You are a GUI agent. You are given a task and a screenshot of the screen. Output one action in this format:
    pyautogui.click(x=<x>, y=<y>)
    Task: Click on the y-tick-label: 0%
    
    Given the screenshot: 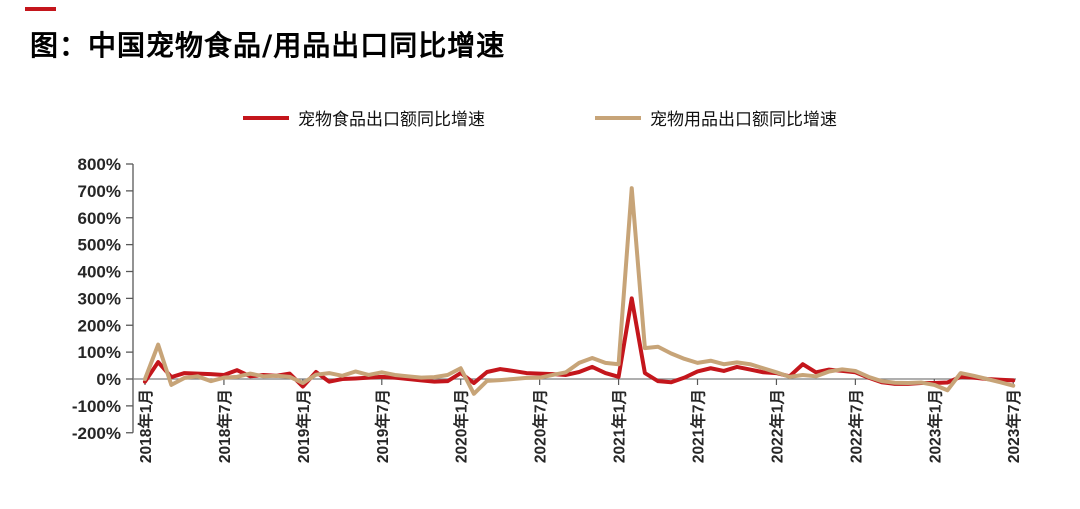 What is the action you would take?
    pyautogui.click(x=108, y=379)
    